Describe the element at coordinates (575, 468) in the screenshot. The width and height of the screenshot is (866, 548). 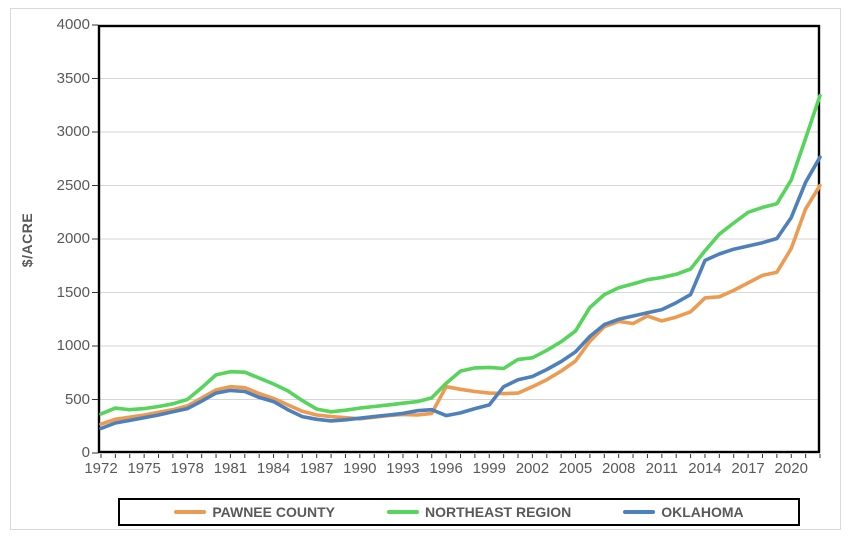
I see `x-axis-tick-label: 2005` at that location.